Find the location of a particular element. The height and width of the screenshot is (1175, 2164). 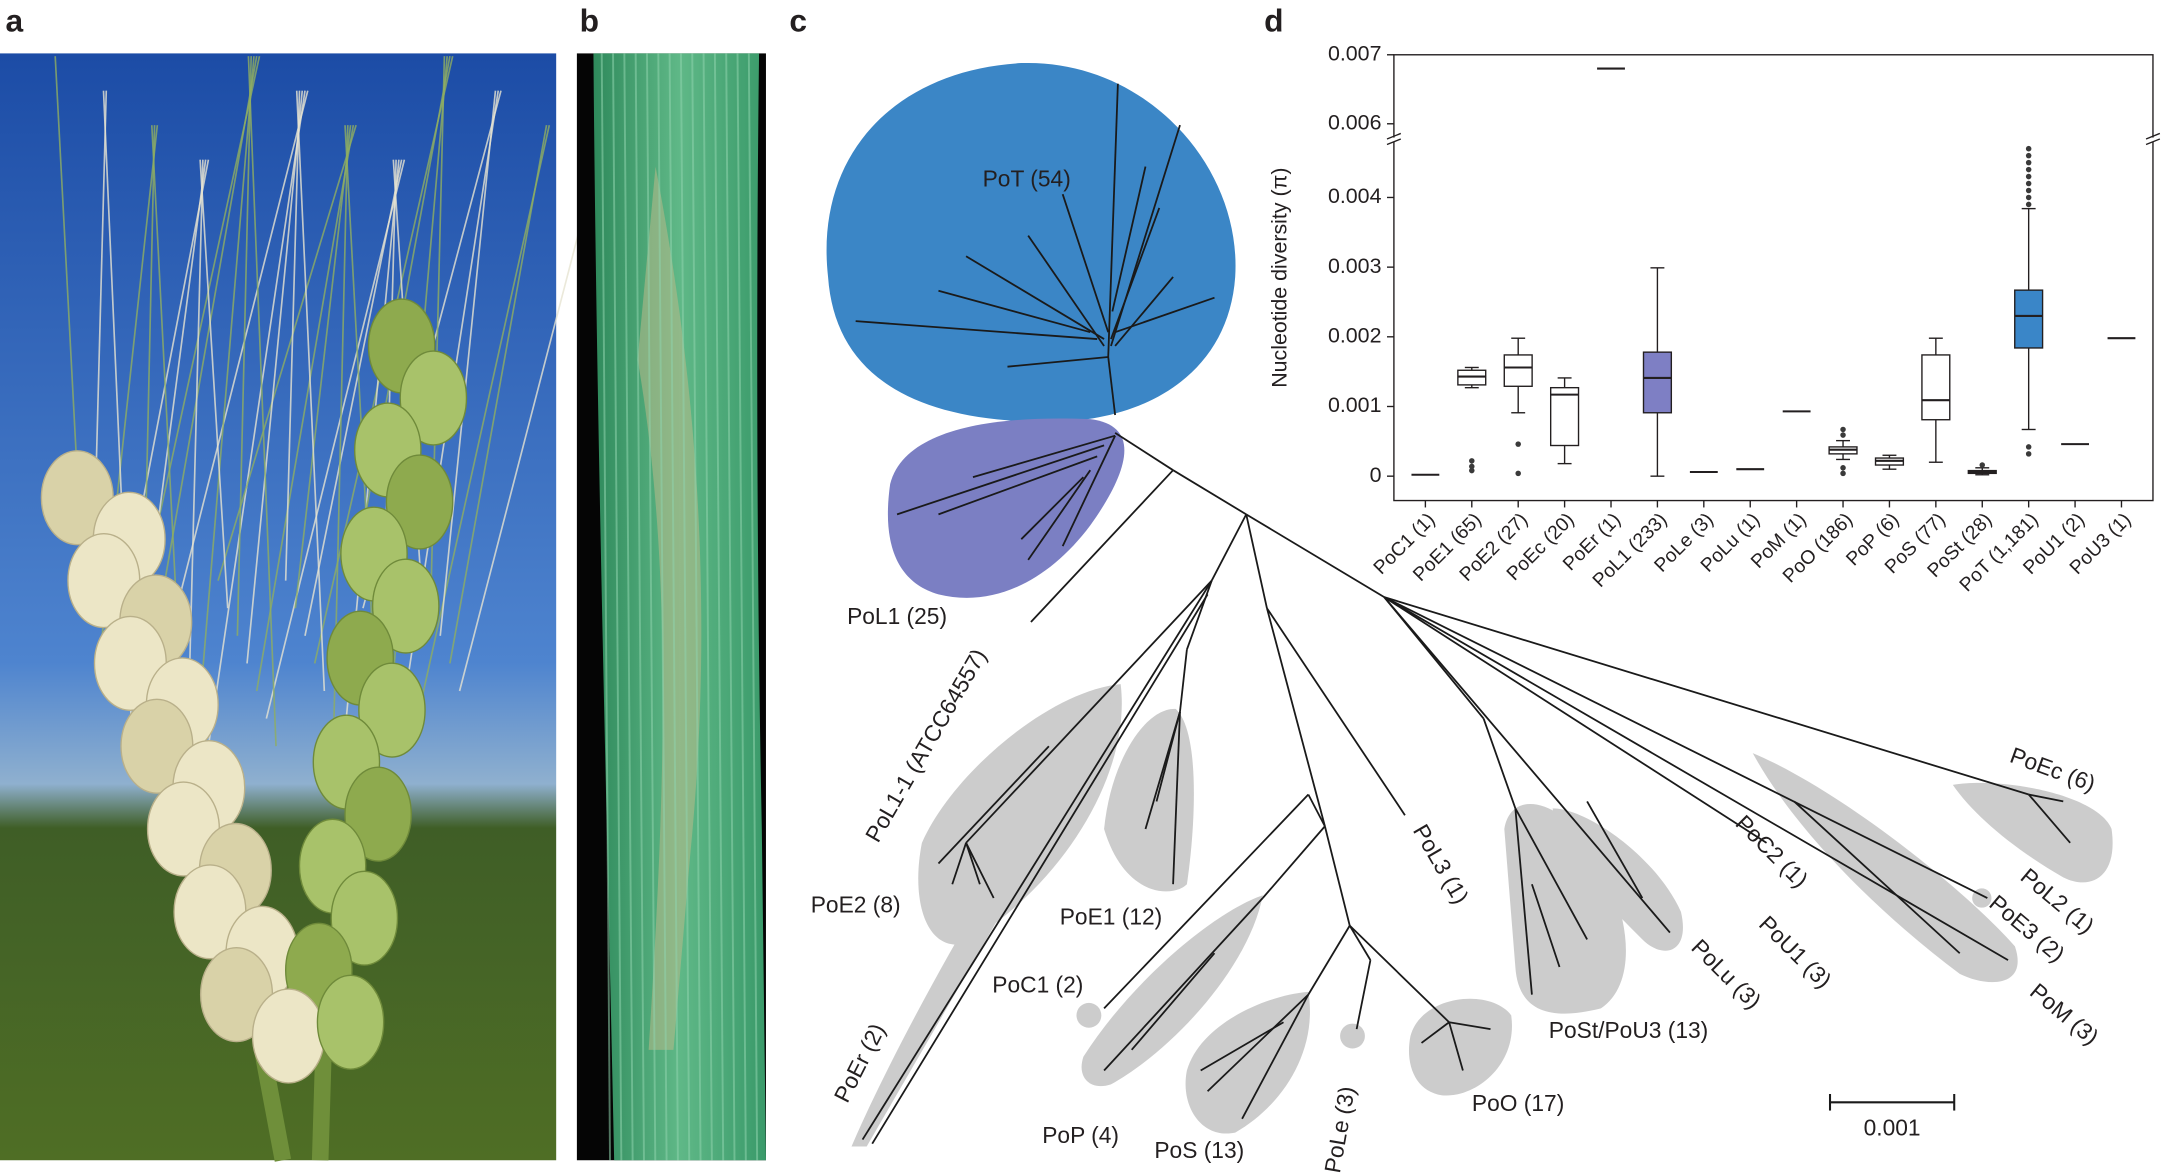

y-tick-label: 0 is located at coordinates (1376, 475).